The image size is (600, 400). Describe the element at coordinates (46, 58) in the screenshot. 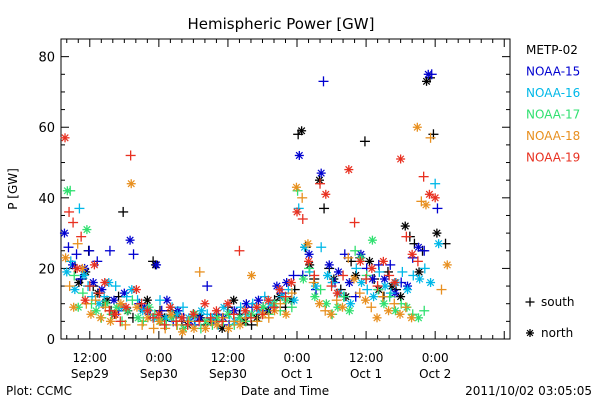

I see `y-tick-label: 80` at that location.